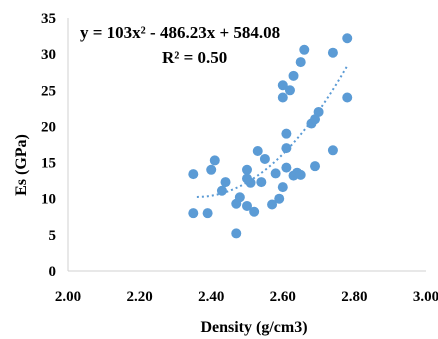 The image size is (438, 339). What do you see at coordinates (139, 297) in the screenshot?
I see `x-tick-label: 2.20` at bounding box center [139, 297].